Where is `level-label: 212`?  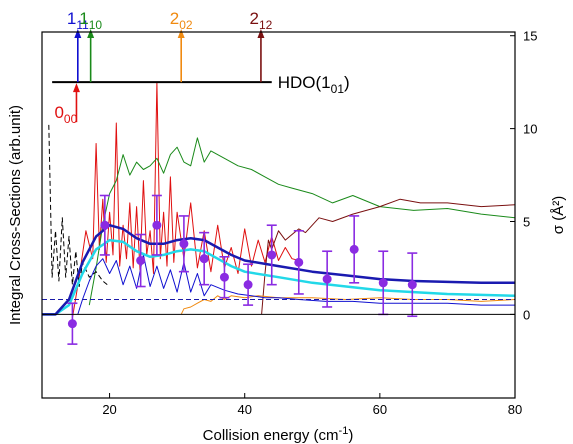 level-label: 212 is located at coordinates (261, 20).